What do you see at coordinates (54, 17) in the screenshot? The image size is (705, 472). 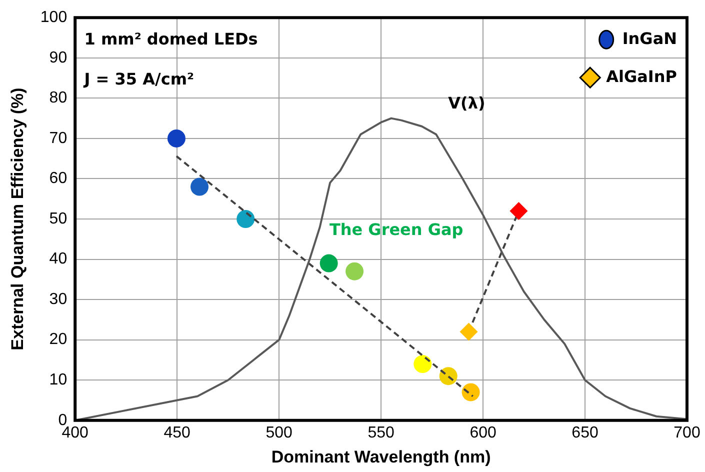 I see `y-tick-label: 100` at bounding box center [54, 17].